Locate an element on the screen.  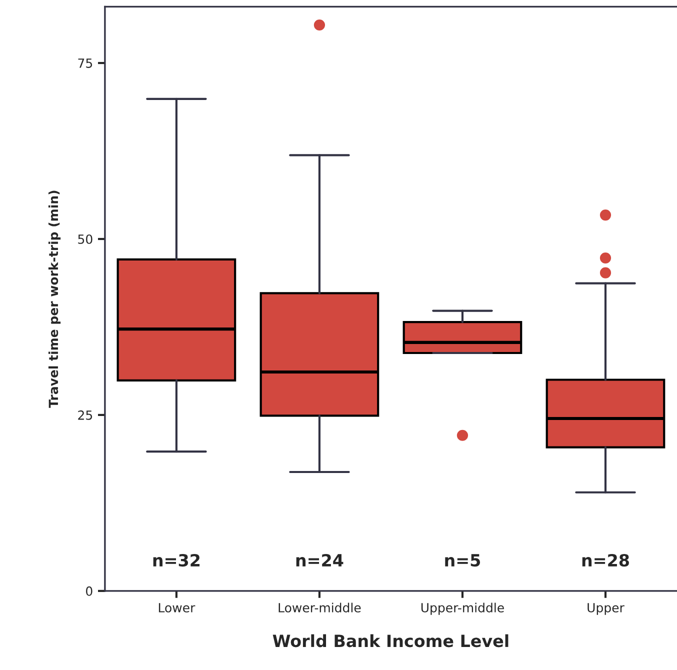
y-tick-label: 25 is located at coordinates (85, 415).